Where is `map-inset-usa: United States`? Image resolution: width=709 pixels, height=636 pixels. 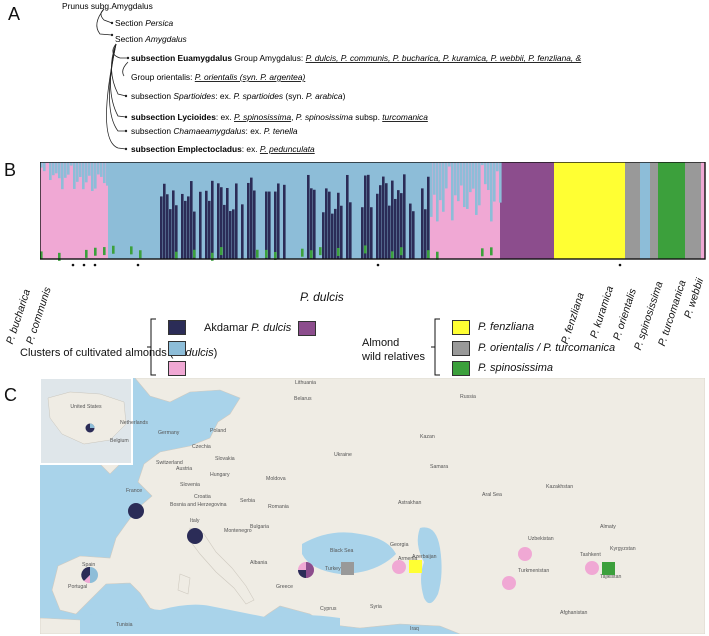
map-inset-usa: United States is located at coordinates (86, 421).